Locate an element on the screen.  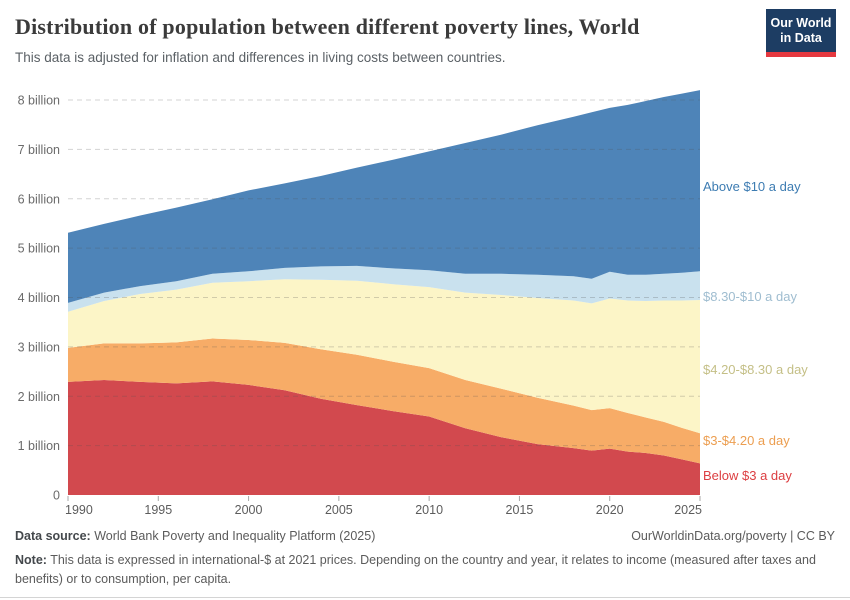
series-label-4-20-to-8-30: $4.20-$8.30 a day is located at coordinates (755, 369).